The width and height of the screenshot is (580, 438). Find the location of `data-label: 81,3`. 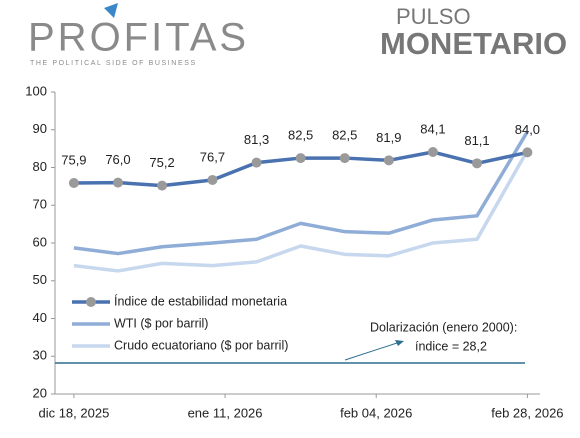

data-label: 81,3 is located at coordinates (256, 139).